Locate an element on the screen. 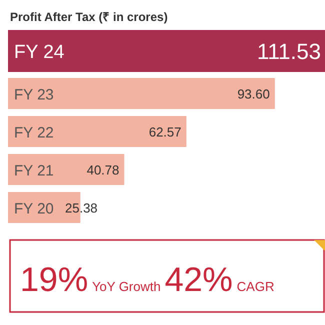 The height and width of the screenshot is (325, 325). y-tick-label: FY 23 is located at coordinates (34, 95).